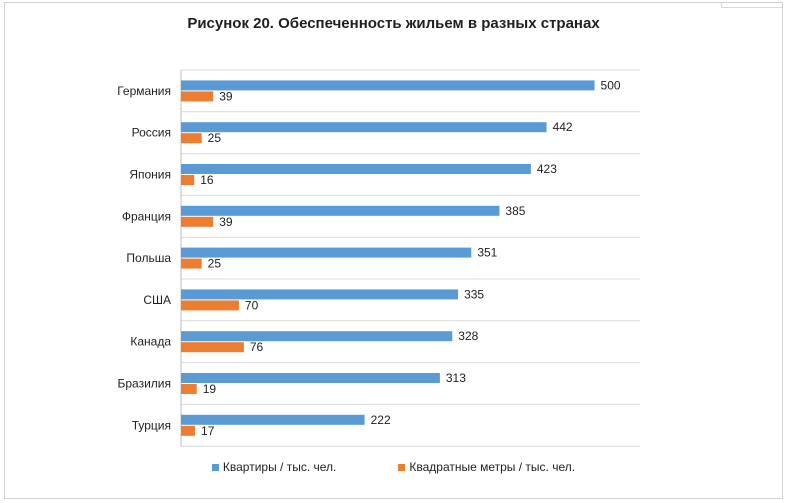 This screenshot has width=787, height=503. Describe the element at coordinates (547, 169) in the screenshot. I see `data-label-apartments: 423` at that location.